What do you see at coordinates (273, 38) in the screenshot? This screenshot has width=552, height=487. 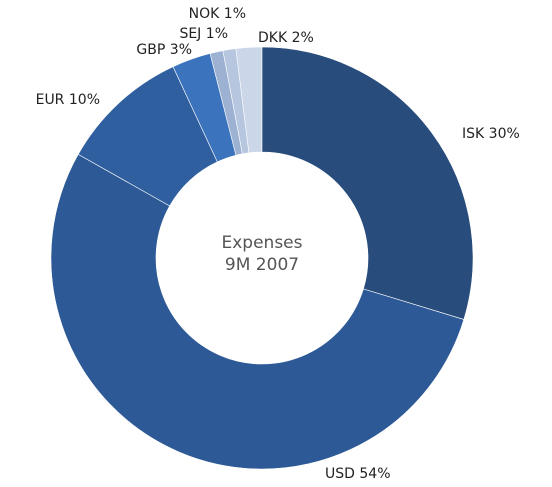 I see `slice-category: DKK` at bounding box center [273, 38].